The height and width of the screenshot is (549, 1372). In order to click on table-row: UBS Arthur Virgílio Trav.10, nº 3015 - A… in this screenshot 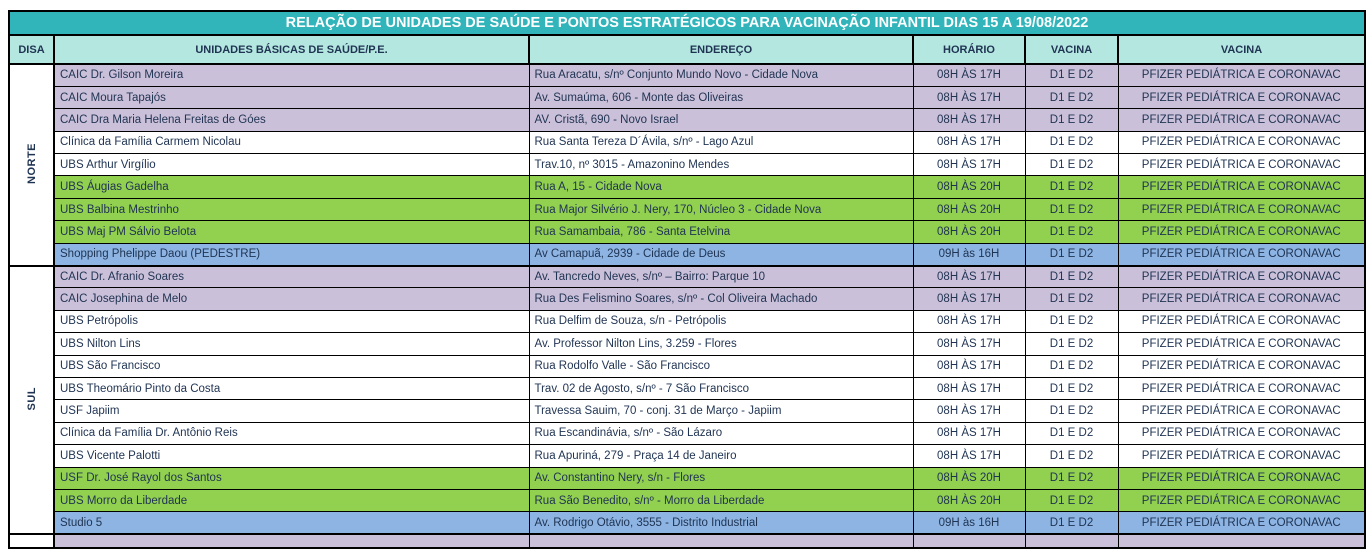, I will do `click(687, 165)`.